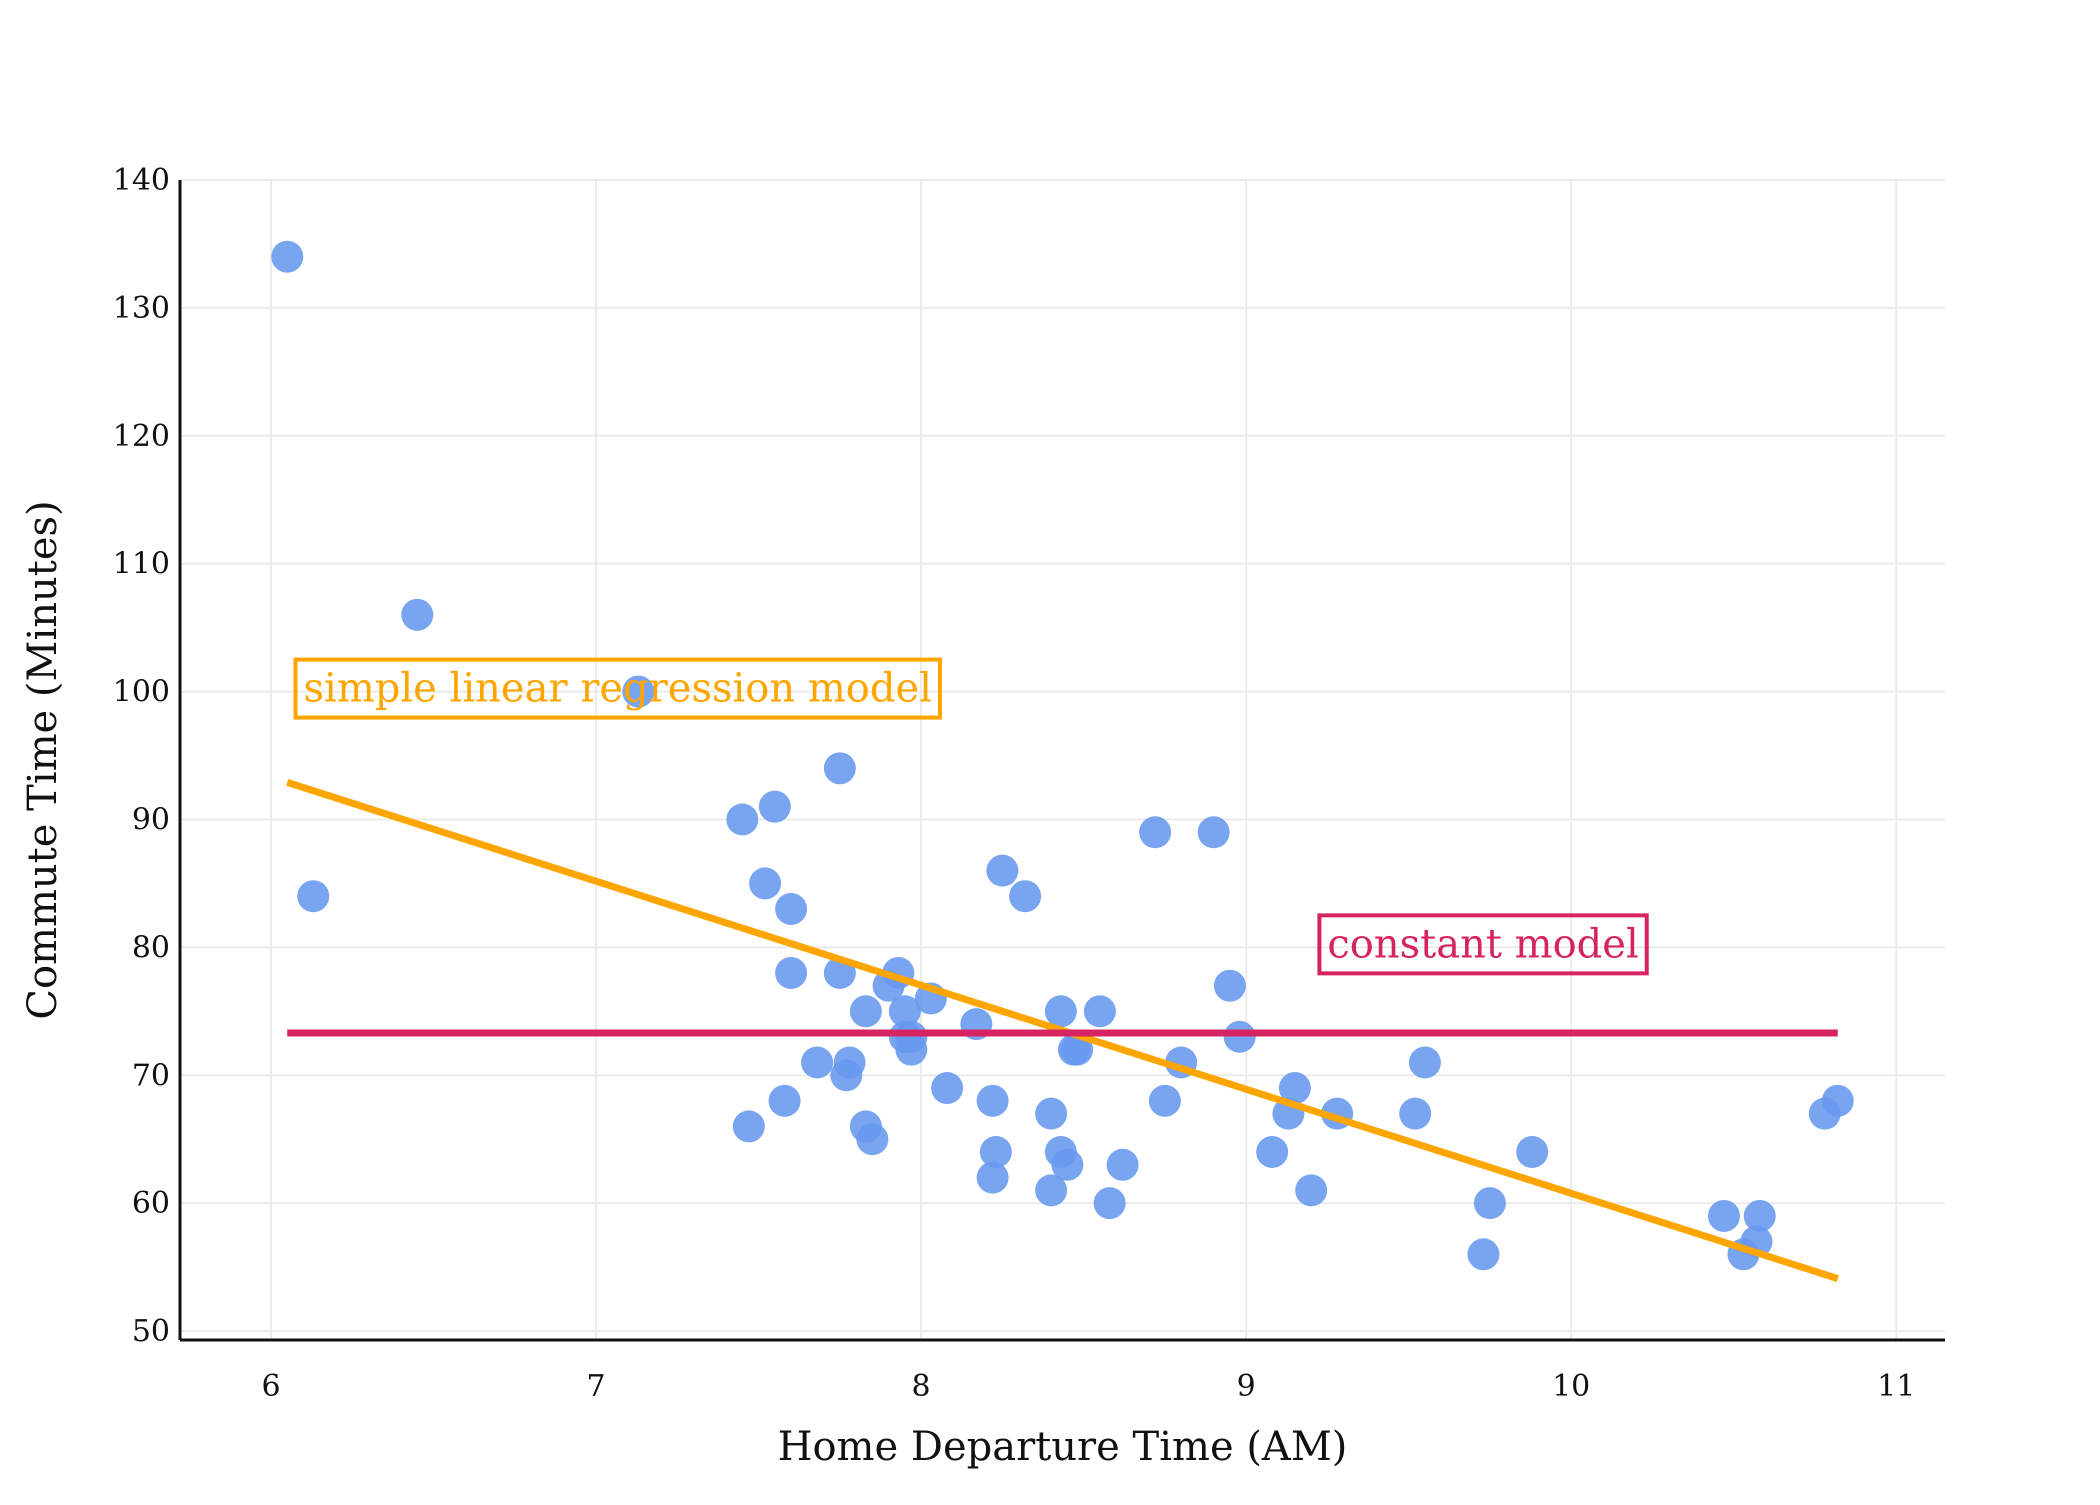  I want to click on x-tick-label: 6, so click(270, 1386).